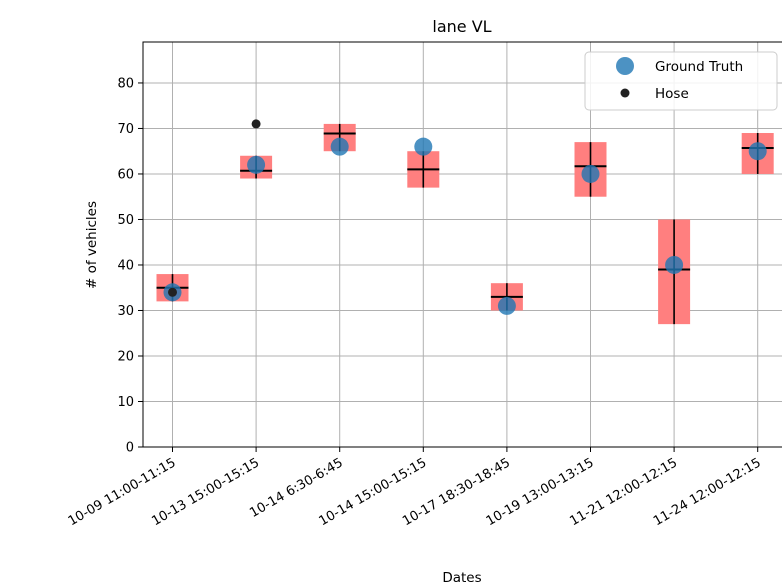 The height and width of the screenshot is (585, 782). I want to click on legend-label-hose: Hose, so click(672, 94).